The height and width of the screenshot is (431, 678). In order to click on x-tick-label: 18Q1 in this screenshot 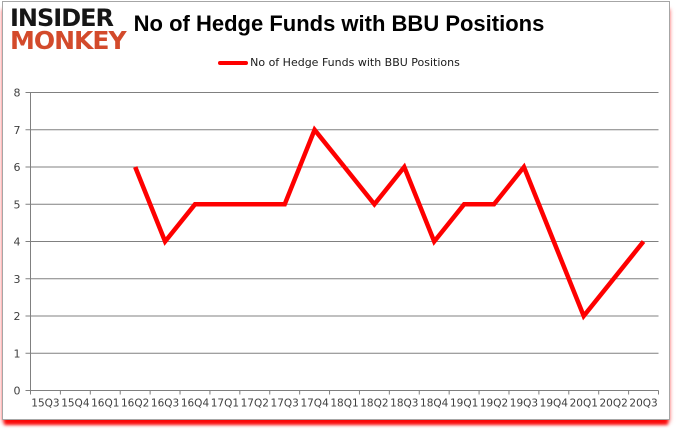, I will do `click(344, 404)`.